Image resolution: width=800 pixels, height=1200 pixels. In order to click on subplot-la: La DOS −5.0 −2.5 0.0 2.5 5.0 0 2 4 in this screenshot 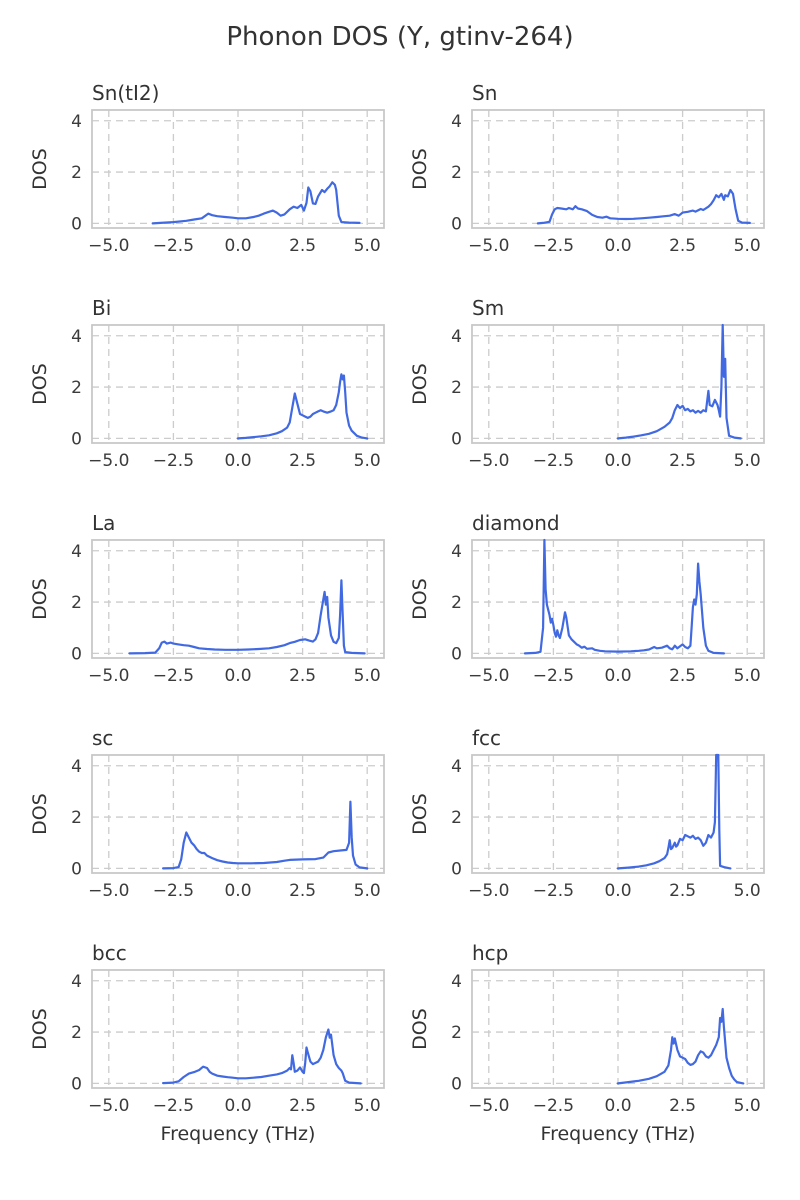, I will do `click(207, 598)`.